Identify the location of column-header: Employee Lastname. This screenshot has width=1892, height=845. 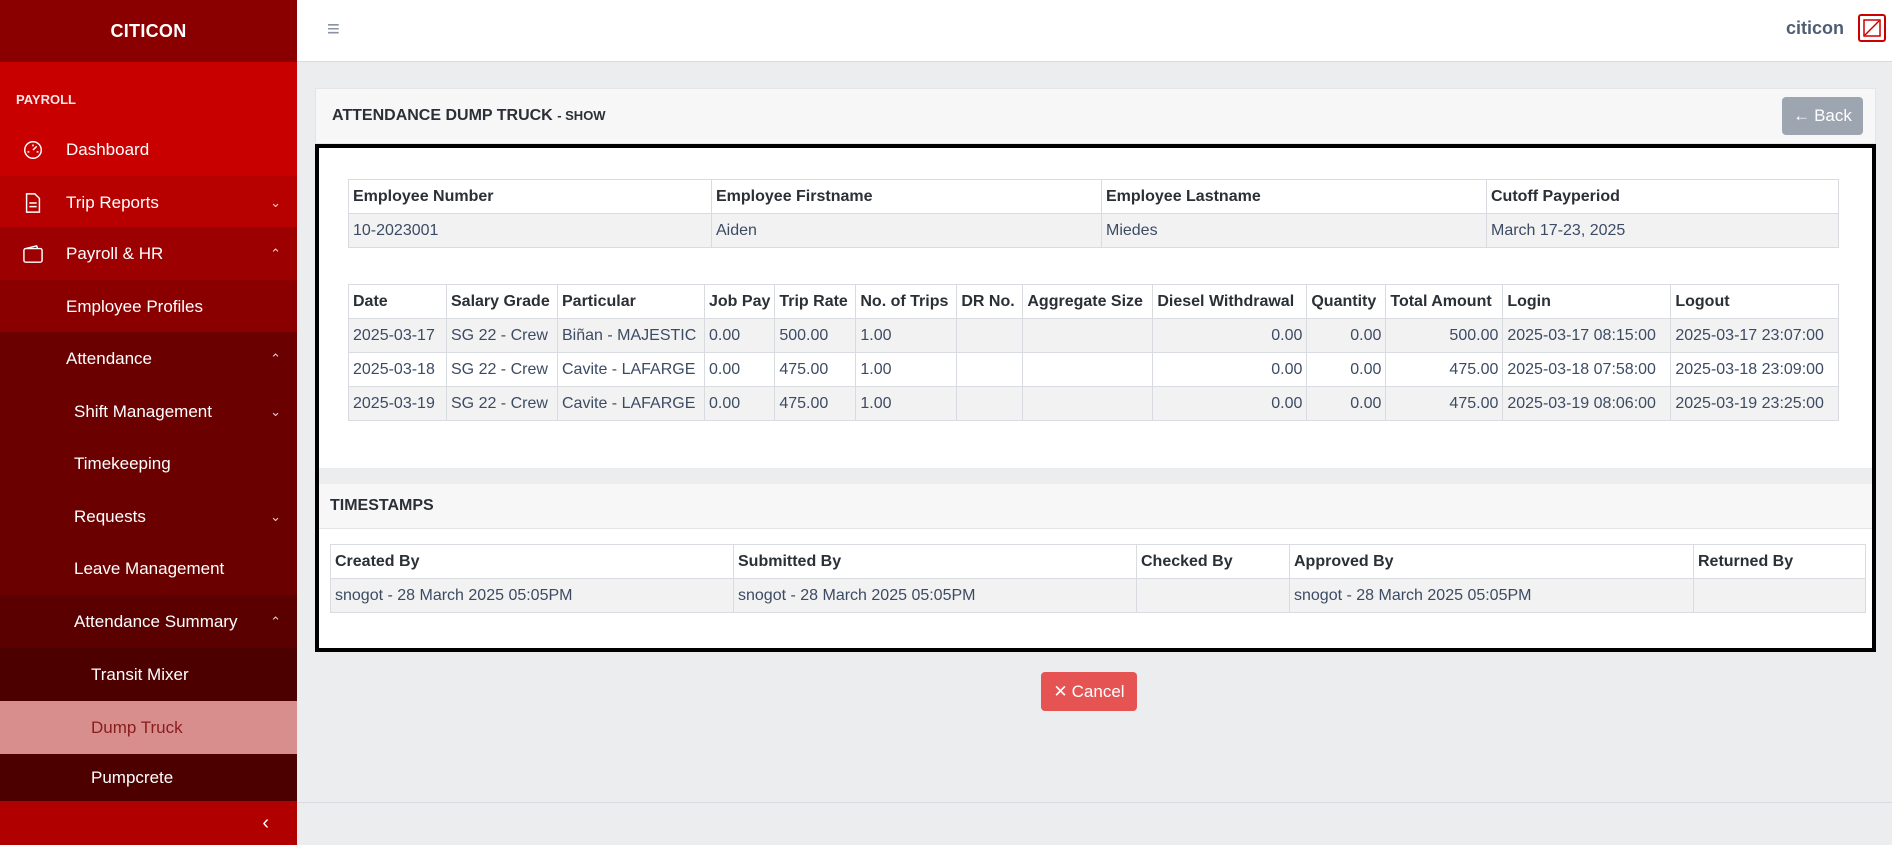
(1294, 196).